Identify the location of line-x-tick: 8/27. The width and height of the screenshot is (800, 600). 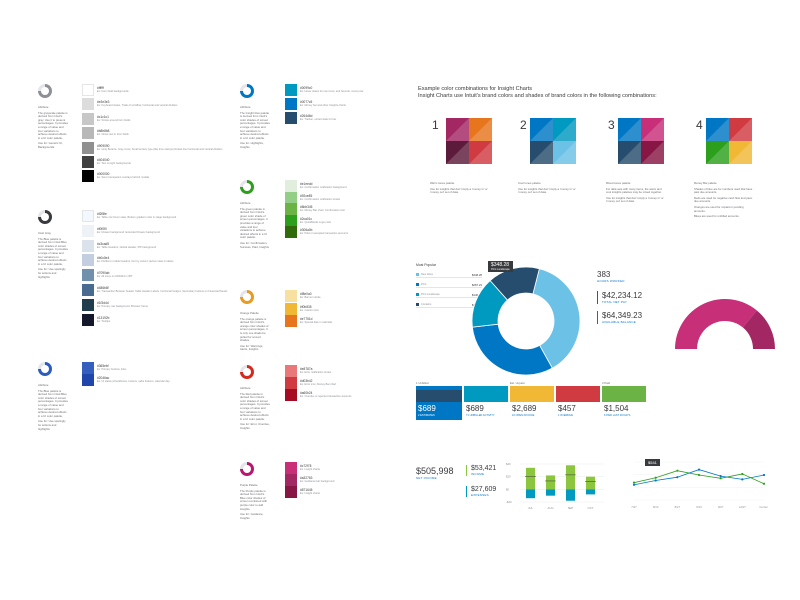
(678, 507).